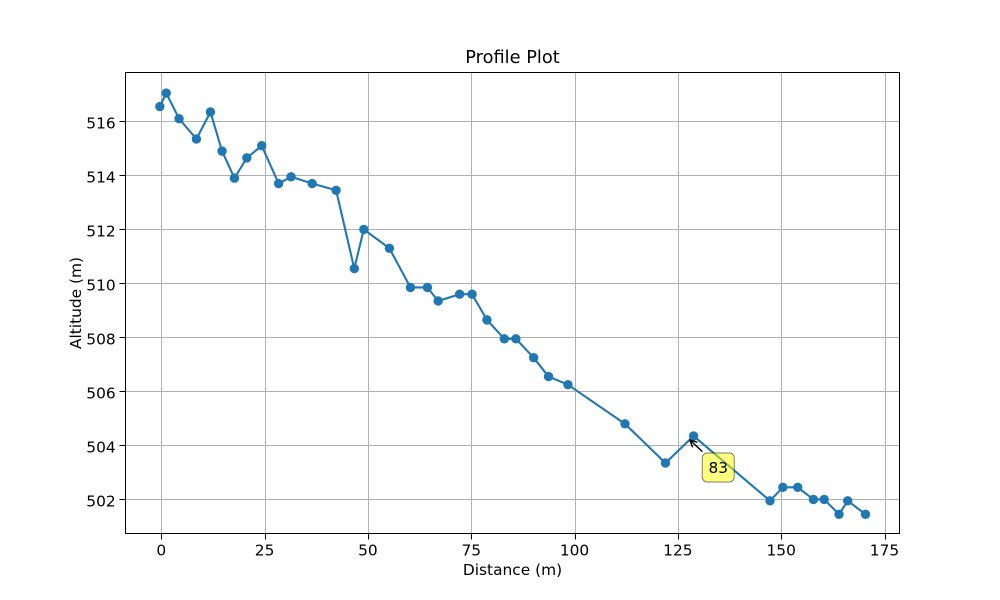 The height and width of the screenshot is (600, 1000). Describe the element at coordinates (100, 286) in the screenshot. I see `y-tick-label: 510` at that location.